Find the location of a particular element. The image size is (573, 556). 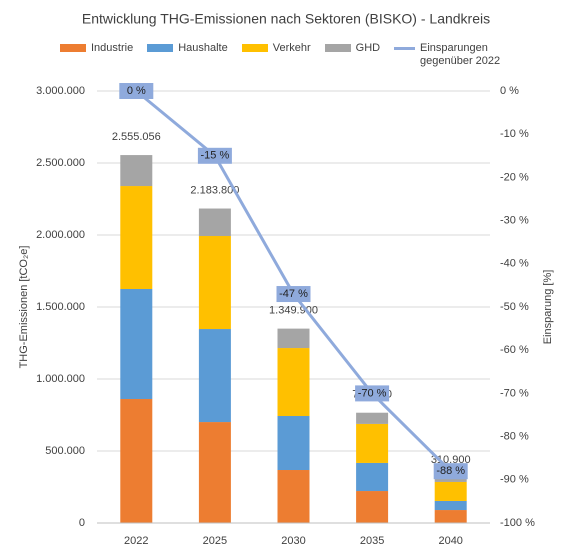

y-tick-label: 500.000 is located at coordinates (65, 451).